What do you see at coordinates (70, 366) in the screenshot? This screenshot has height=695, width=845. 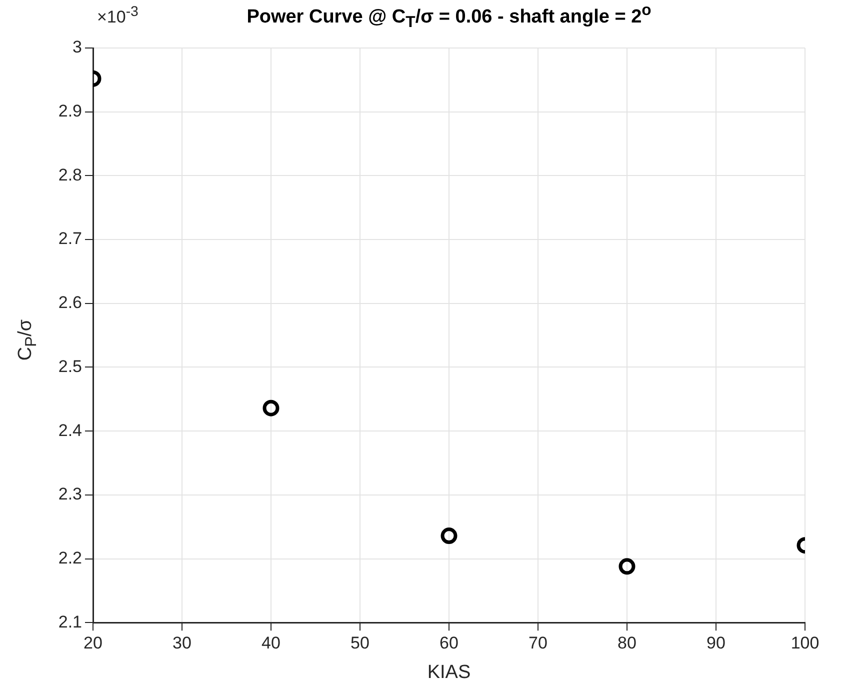 I see `y-tick-label: 2.5` at bounding box center [70, 366].